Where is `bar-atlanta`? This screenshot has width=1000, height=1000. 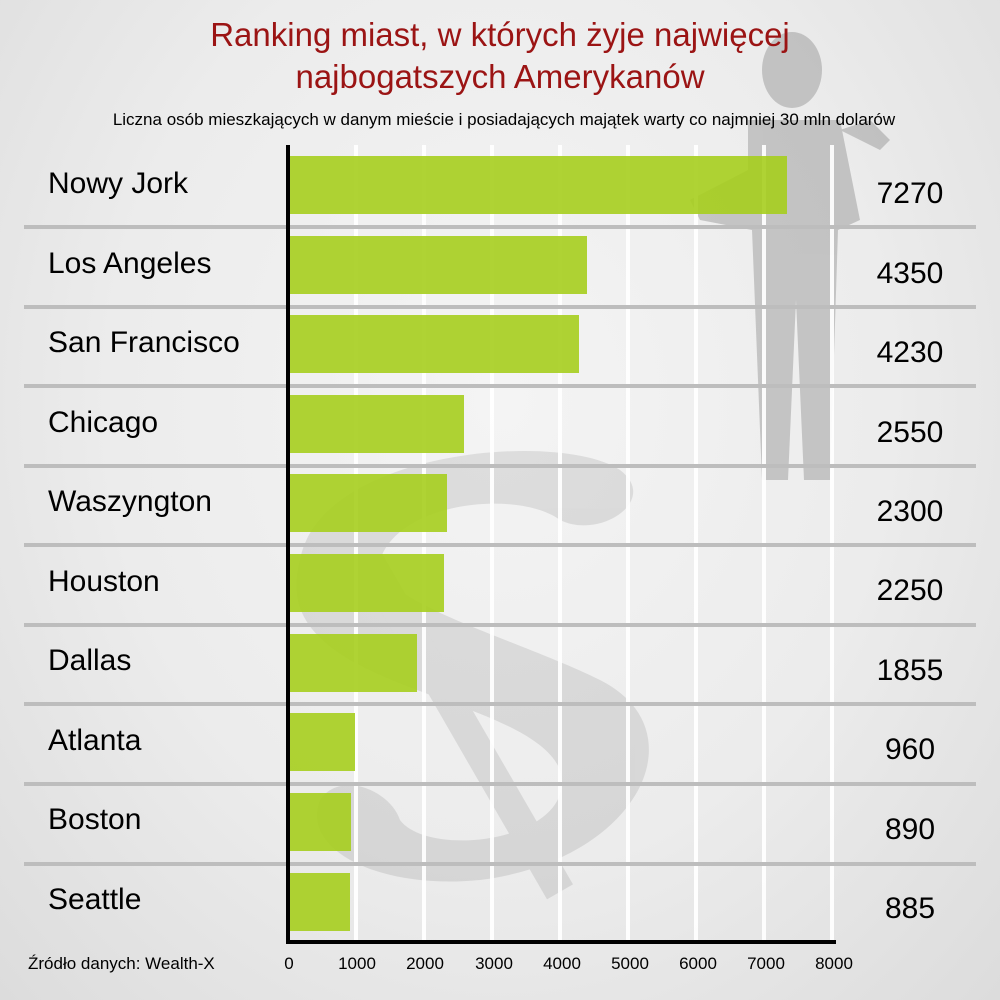
bar-atlanta is located at coordinates (322, 742).